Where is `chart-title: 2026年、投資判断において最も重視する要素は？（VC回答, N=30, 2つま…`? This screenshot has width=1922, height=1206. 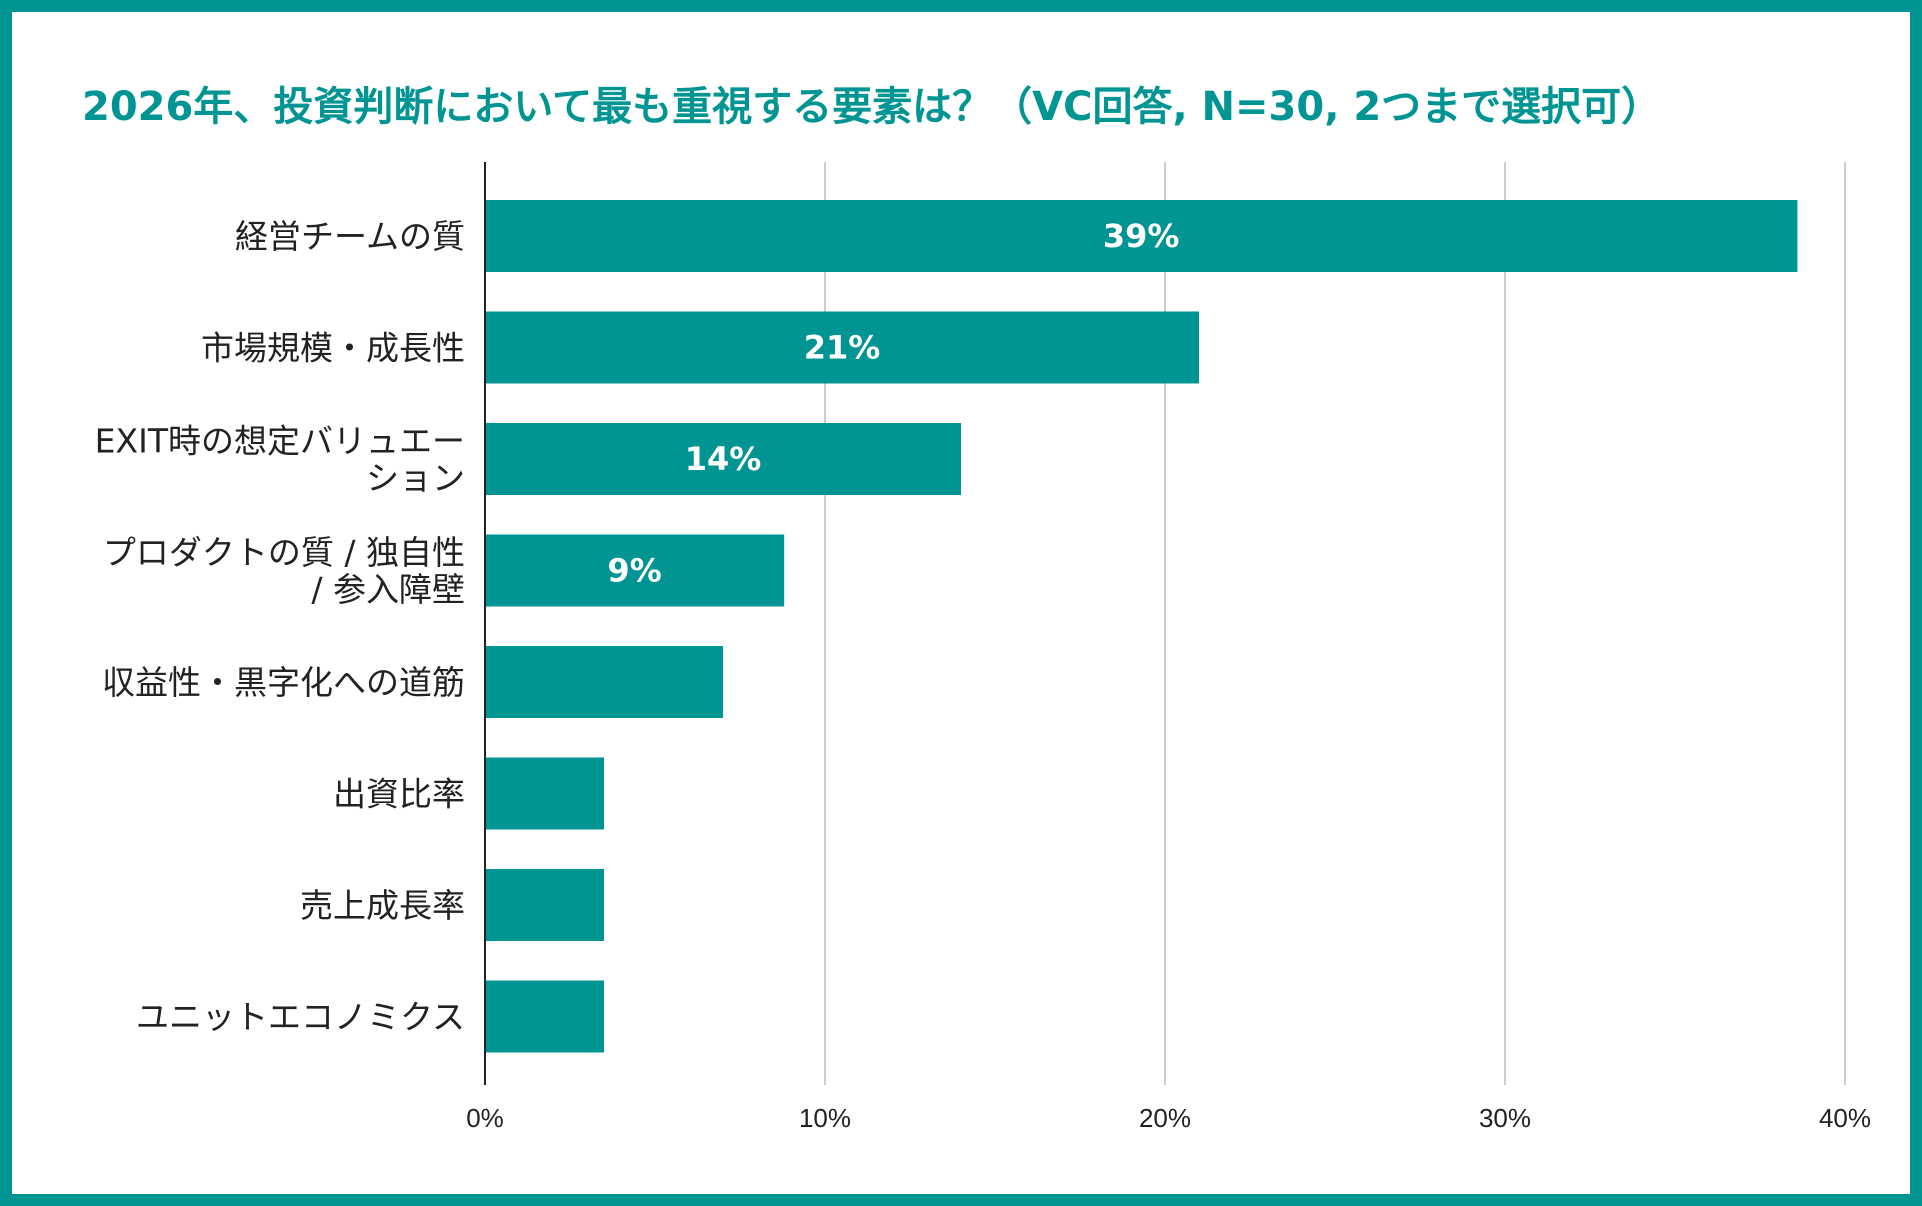 chart-title: 2026年、投資判断において最も重視する要素は？（VC回答, N=30, 2つま… is located at coordinates (872, 107).